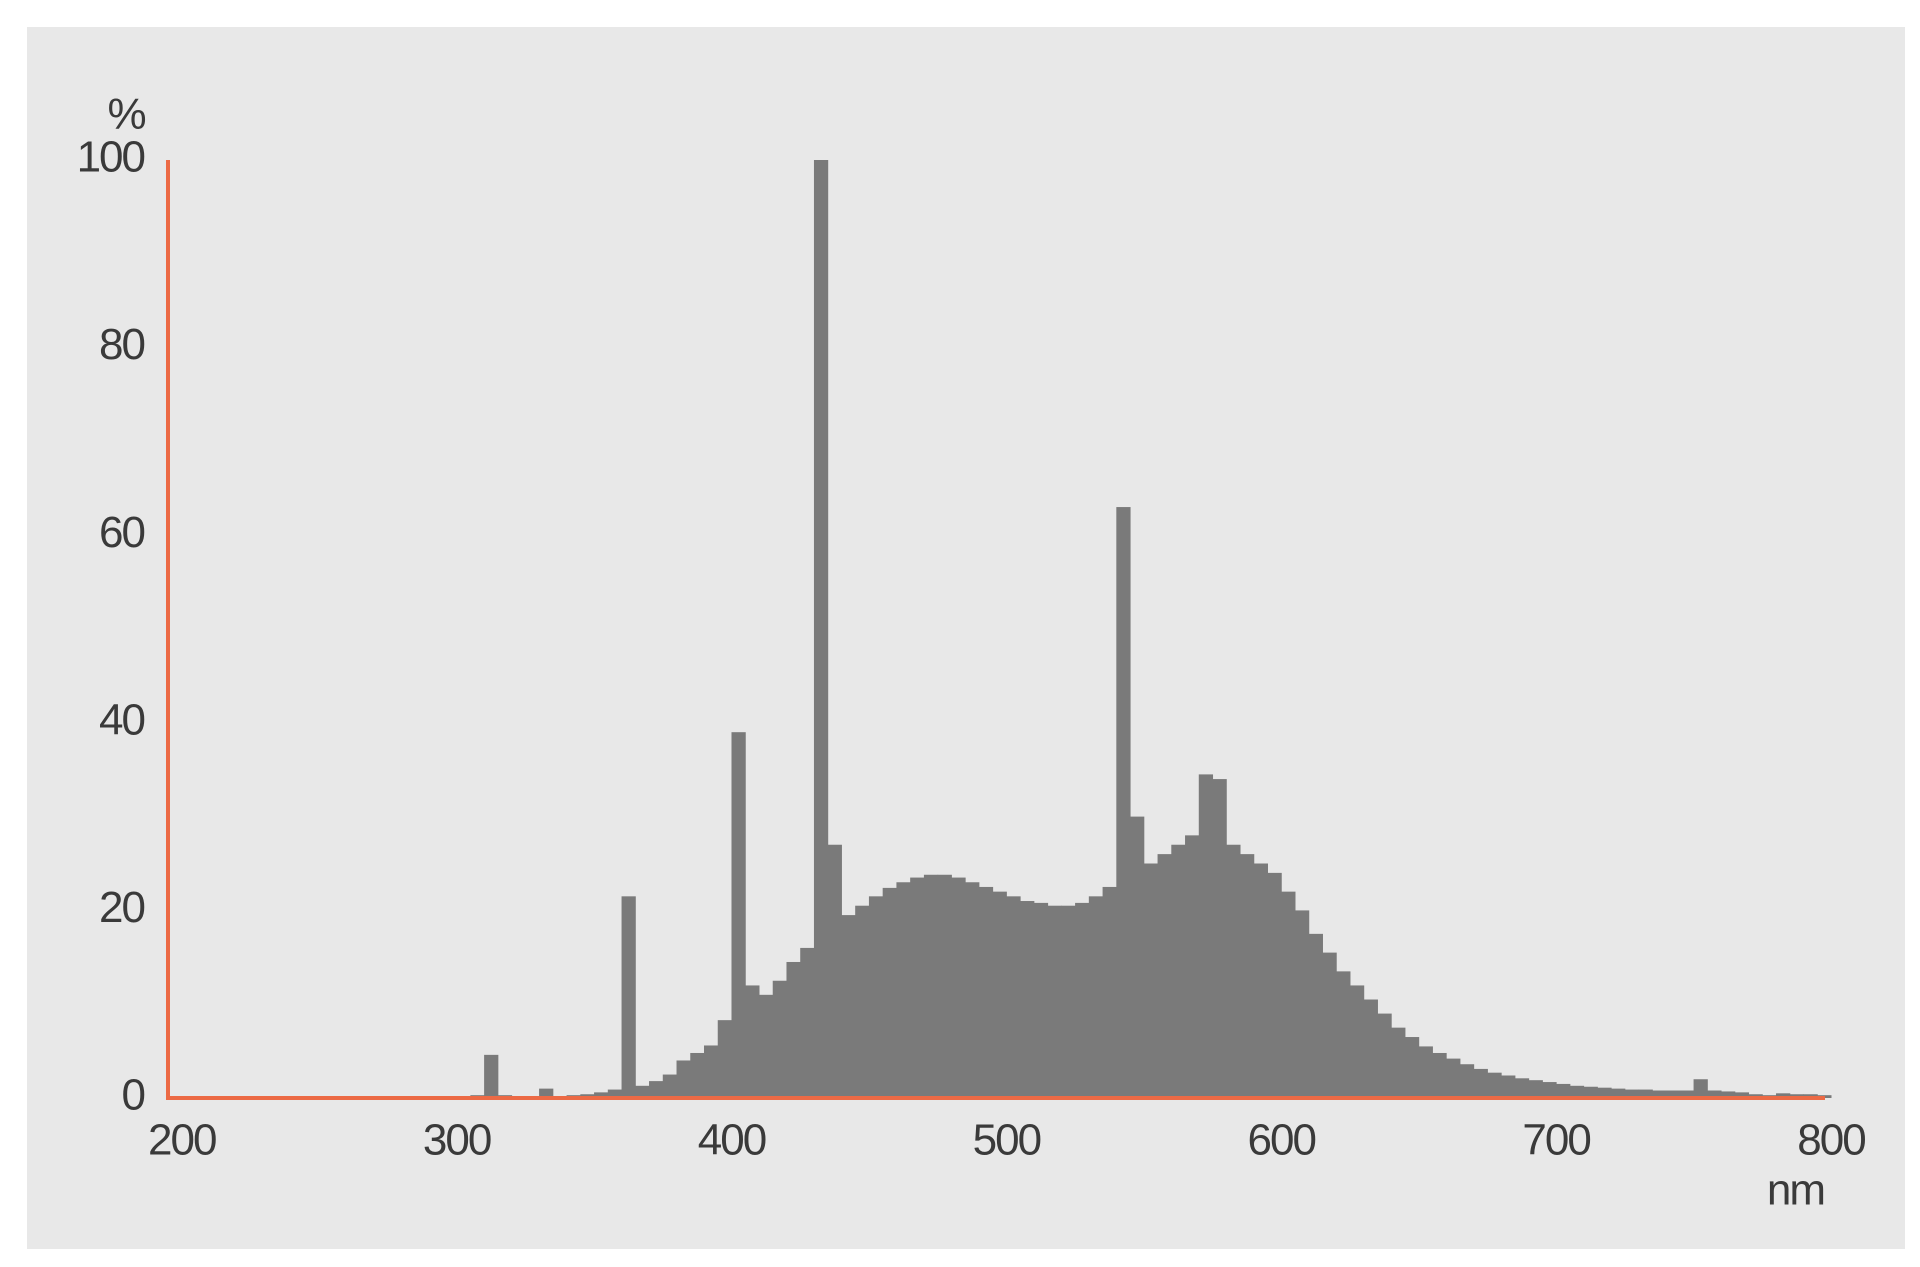  I want to click on x-tick-label: 600, so click(1282, 1140).